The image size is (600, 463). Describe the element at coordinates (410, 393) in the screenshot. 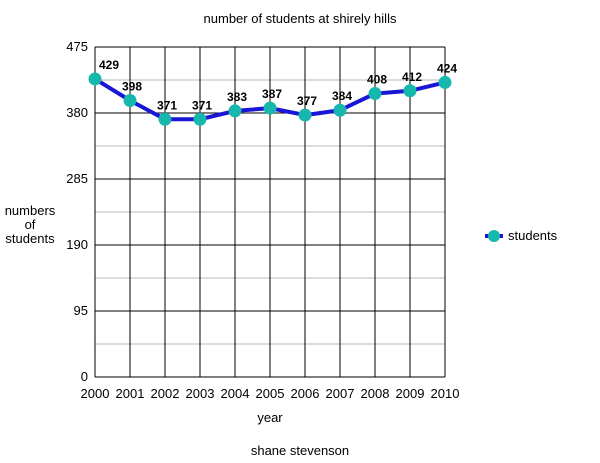

I see `x-tick-label: 2009` at that location.